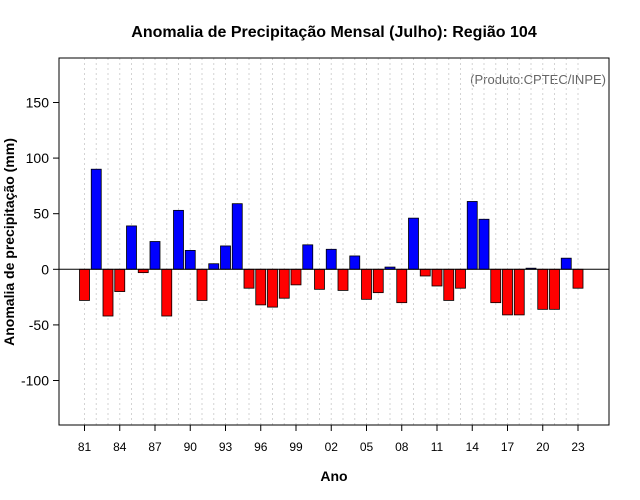  What do you see at coordinates (437, 277) in the screenshot?
I see `bar-2011` at bounding box center [437, 277].